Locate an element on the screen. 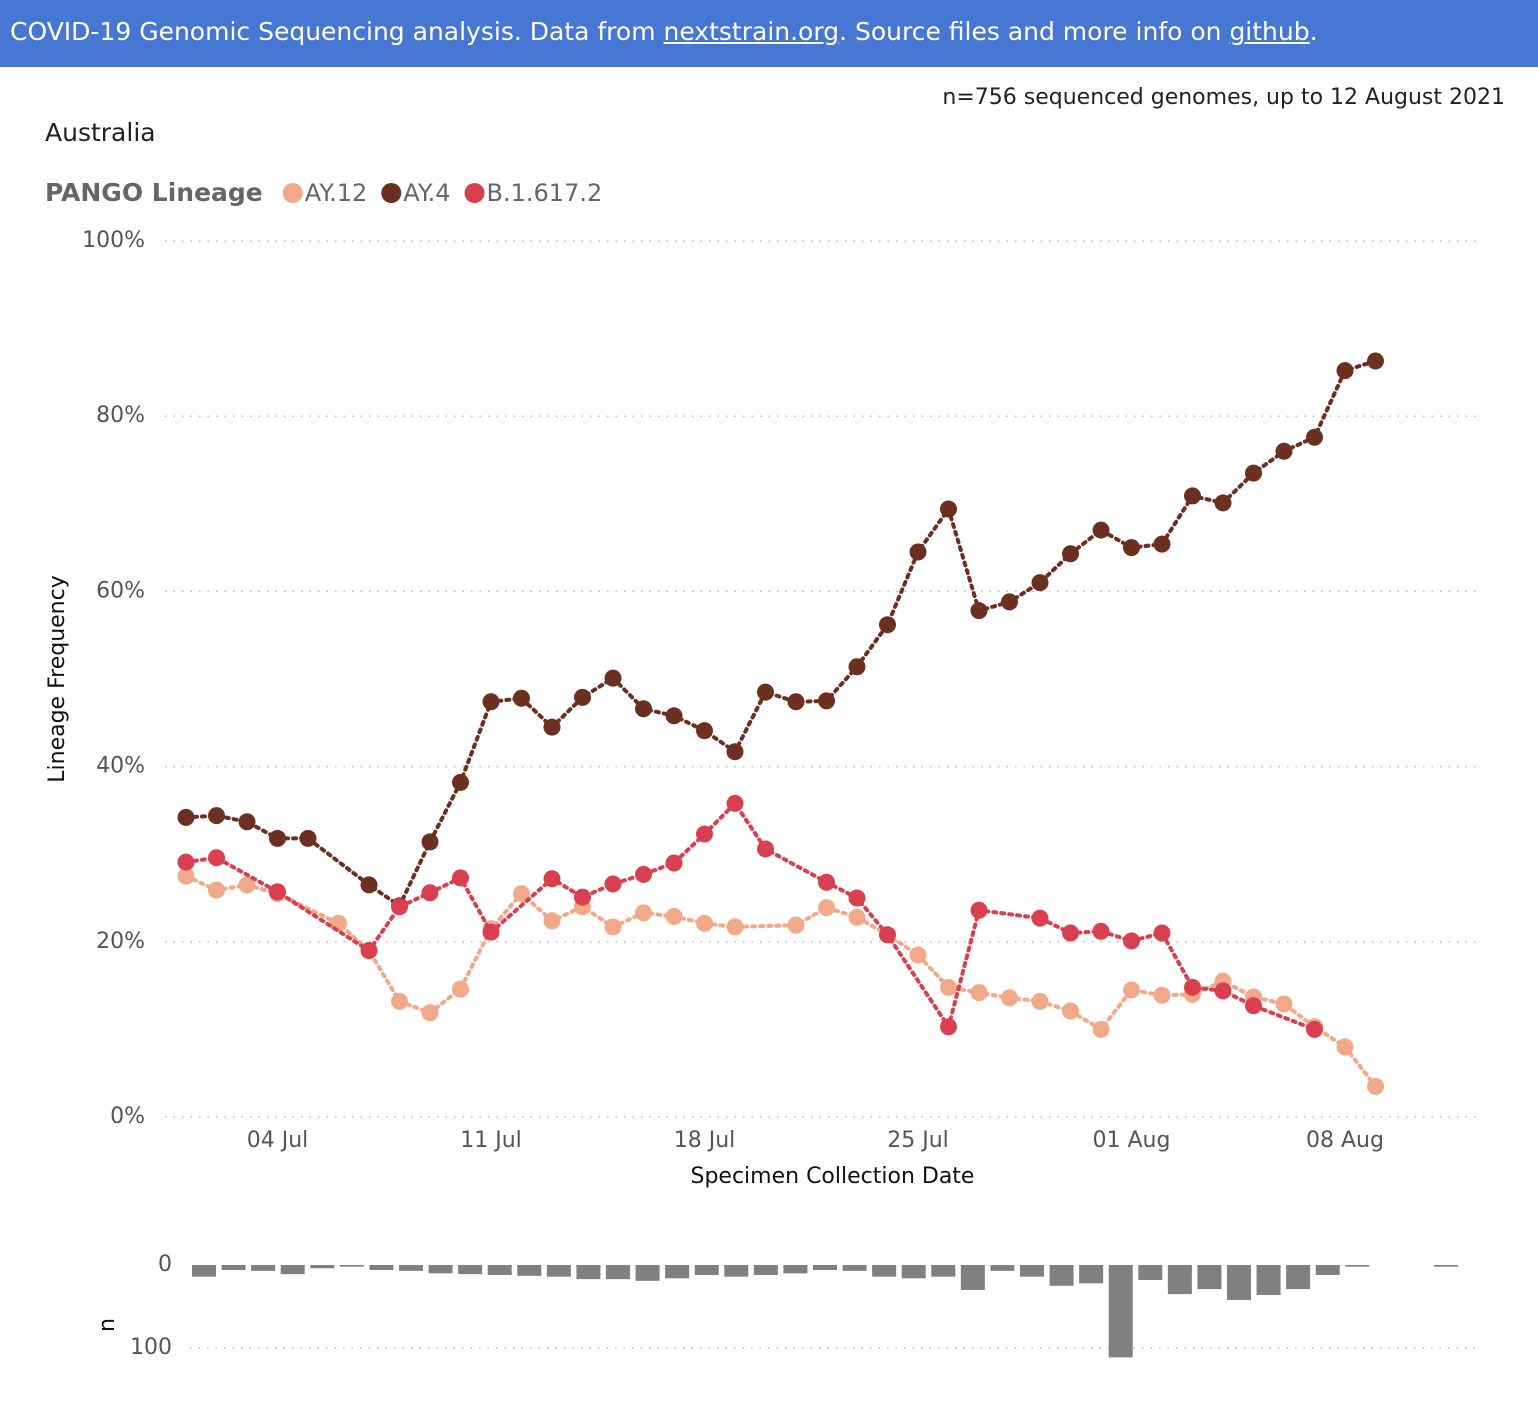 The image size is (1538, 1406). x-tick-label: 18 Jul is located at coordinates (705, 1140).